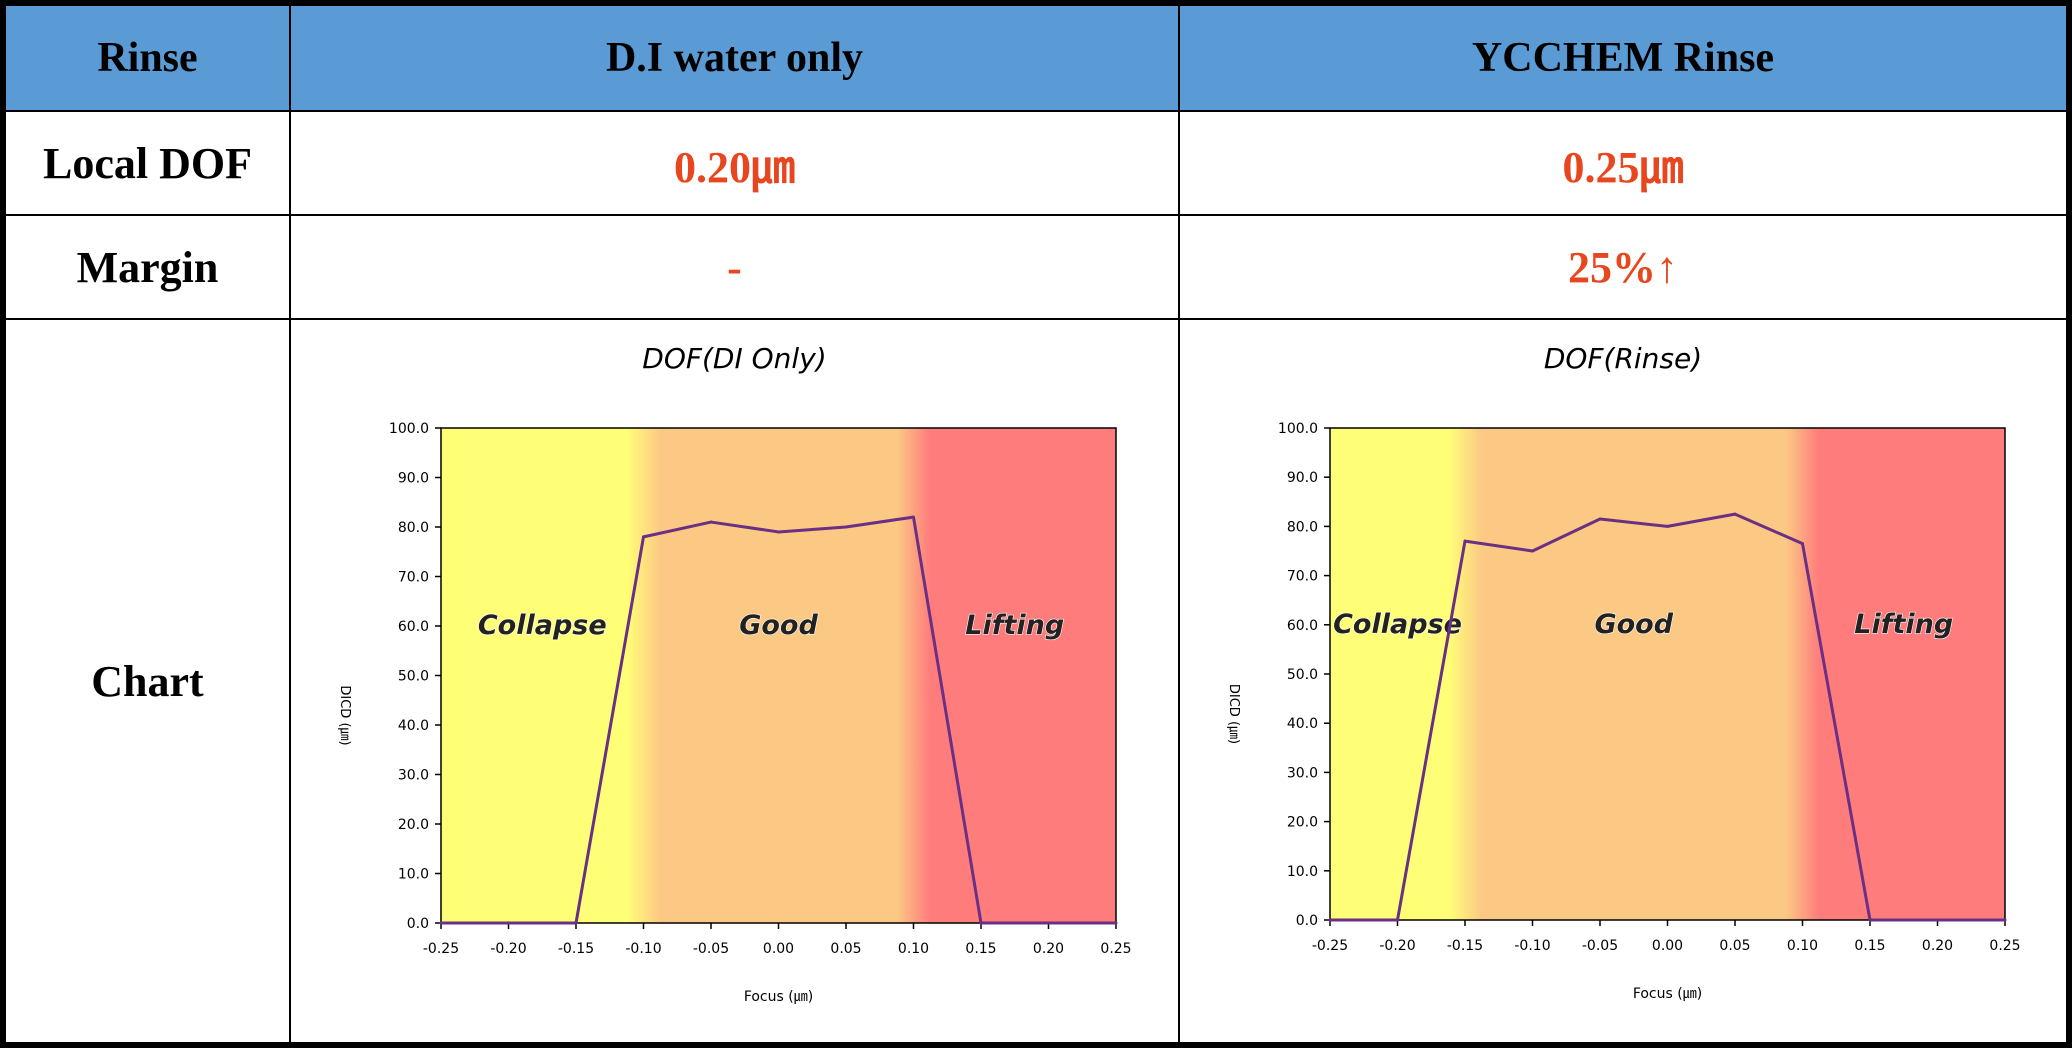  I want to click on header-rinse: Rinse, so click(147, 58).